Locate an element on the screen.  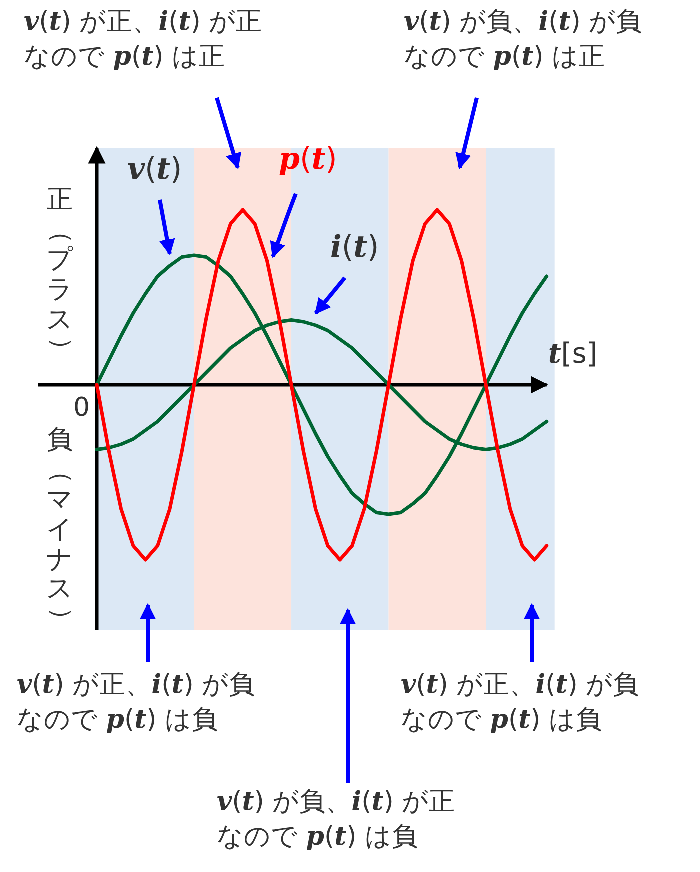
text: 負（マイナス） is located at coordinates (60, 529).